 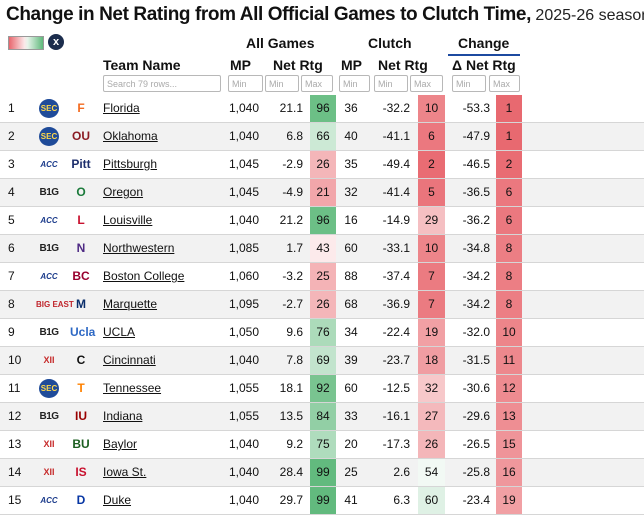 I want to click on delta-net-rtg-cell: -23.4, so click(x=476, y=500).